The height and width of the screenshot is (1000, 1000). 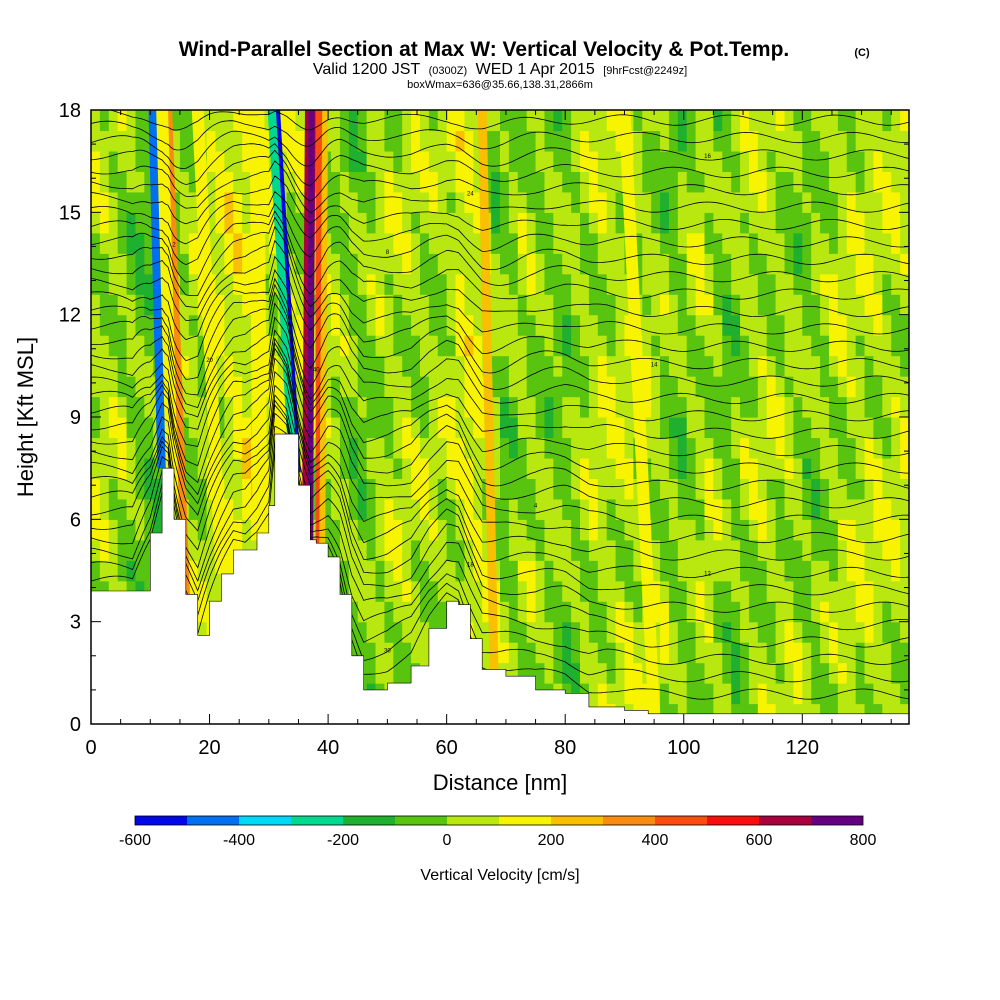 What do you see at coordinates (691, 366) in the screenshot?
I see `velocity-cell-2027` at bounding box center [691, 366].